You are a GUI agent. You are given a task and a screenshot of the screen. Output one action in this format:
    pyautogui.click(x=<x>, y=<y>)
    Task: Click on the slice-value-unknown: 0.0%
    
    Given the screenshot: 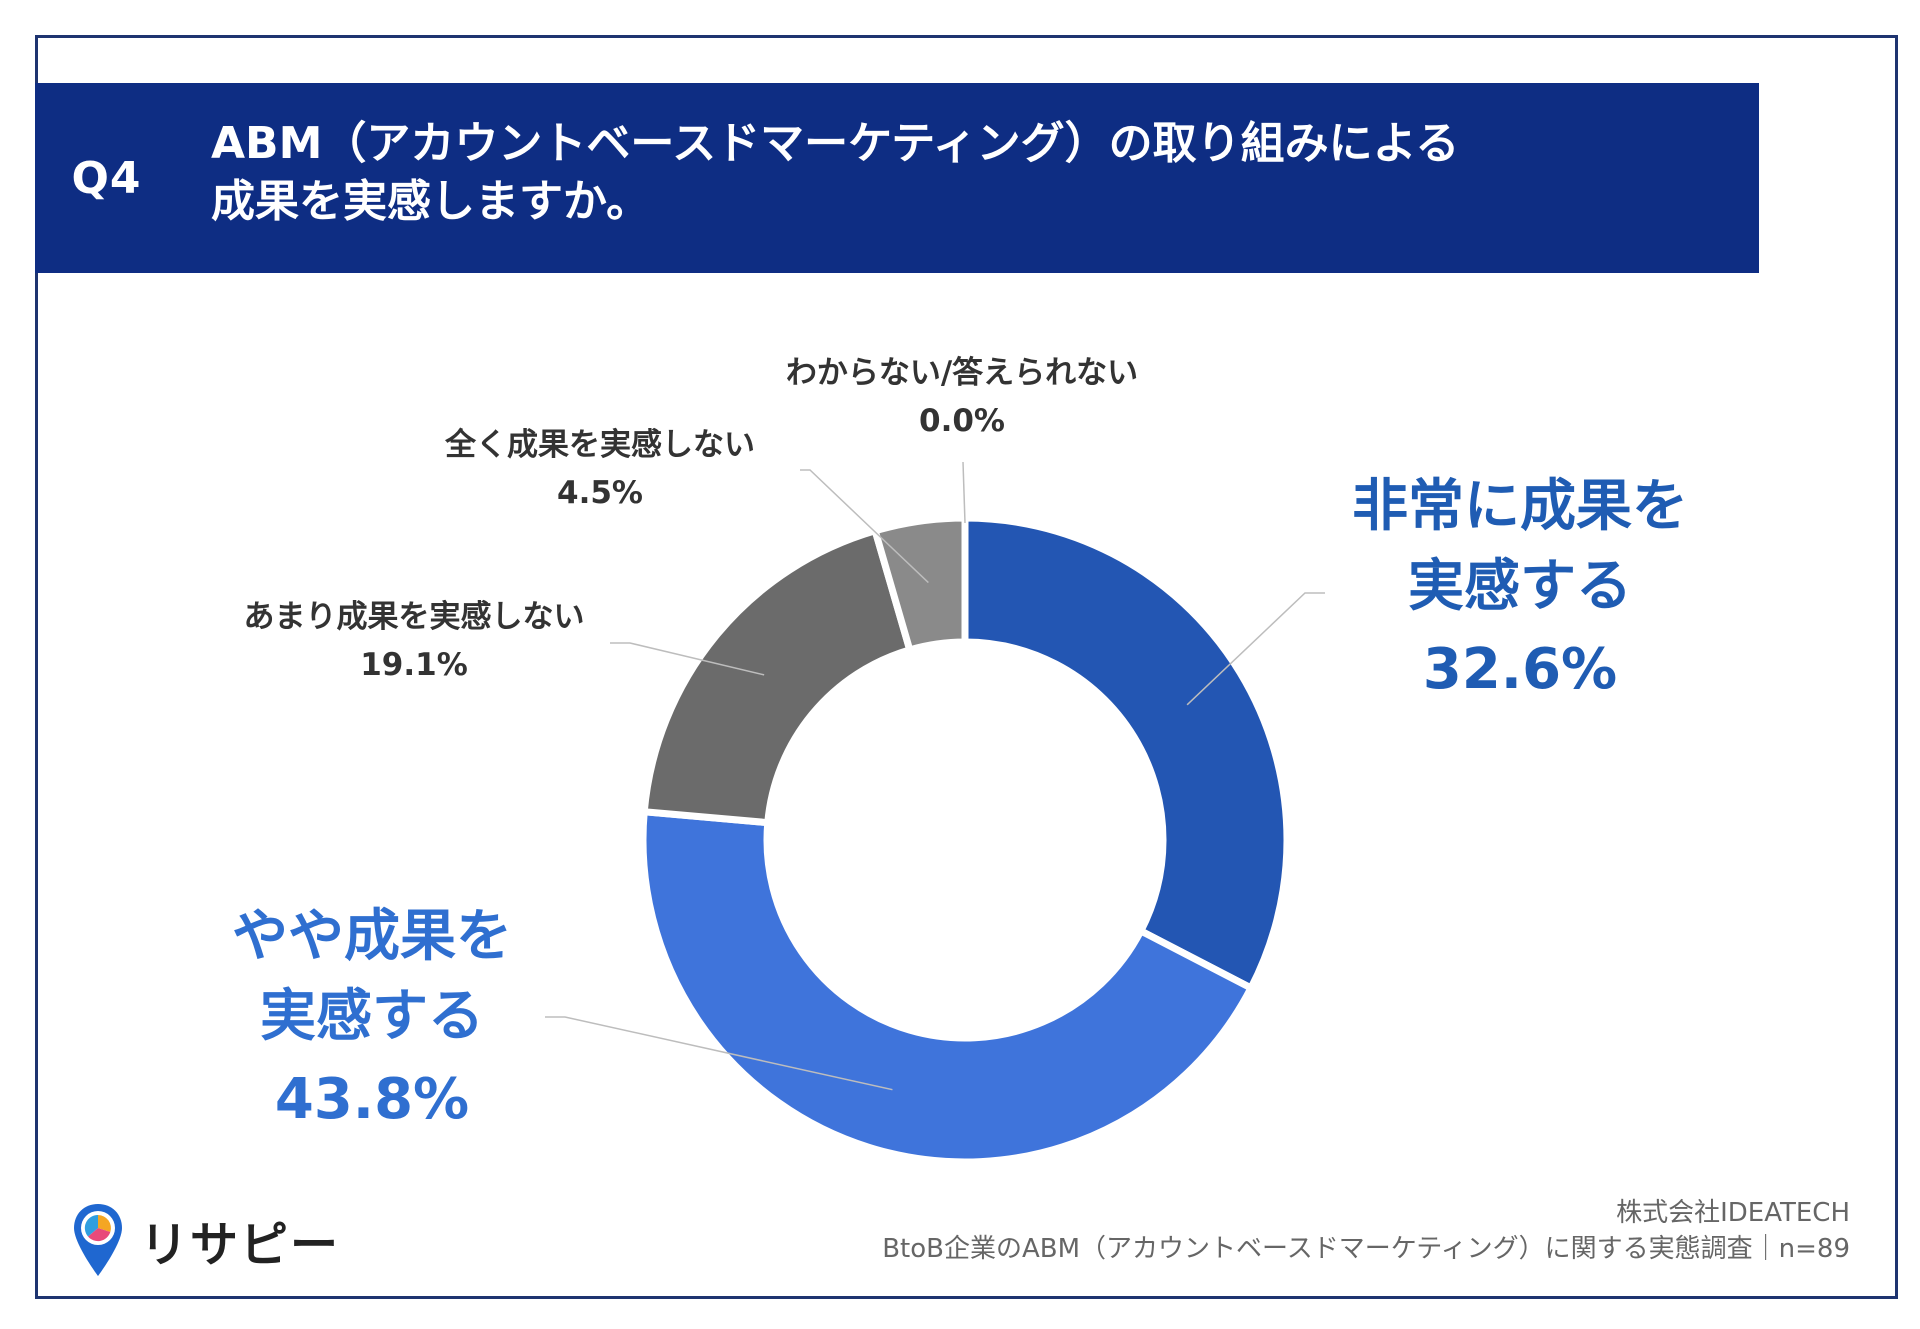 What is the action you would take?
    pyautogui.click(x=962, y=421)
    